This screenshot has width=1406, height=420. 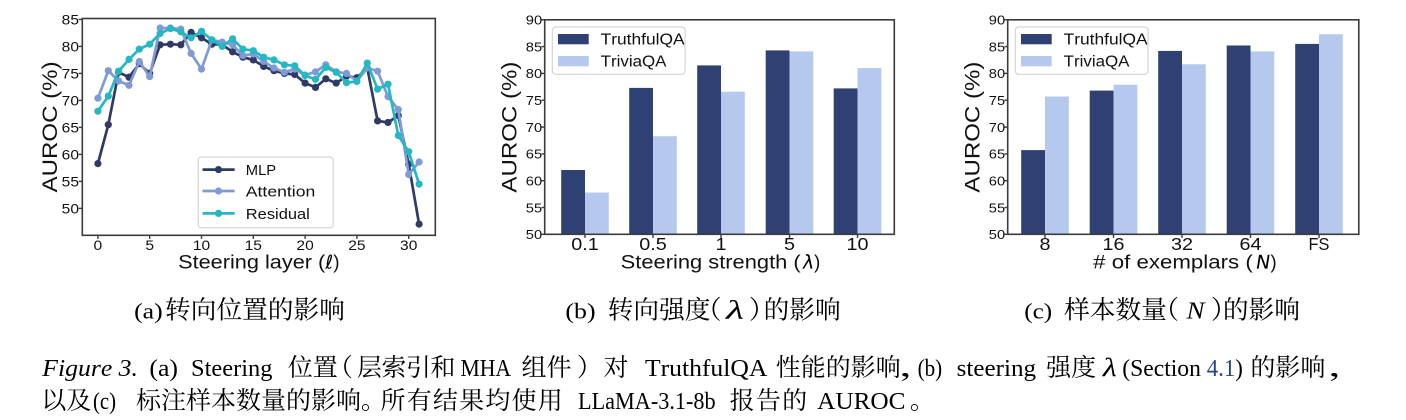 I want to click on svg-text: 4.1, so click(x=1221, y=368).